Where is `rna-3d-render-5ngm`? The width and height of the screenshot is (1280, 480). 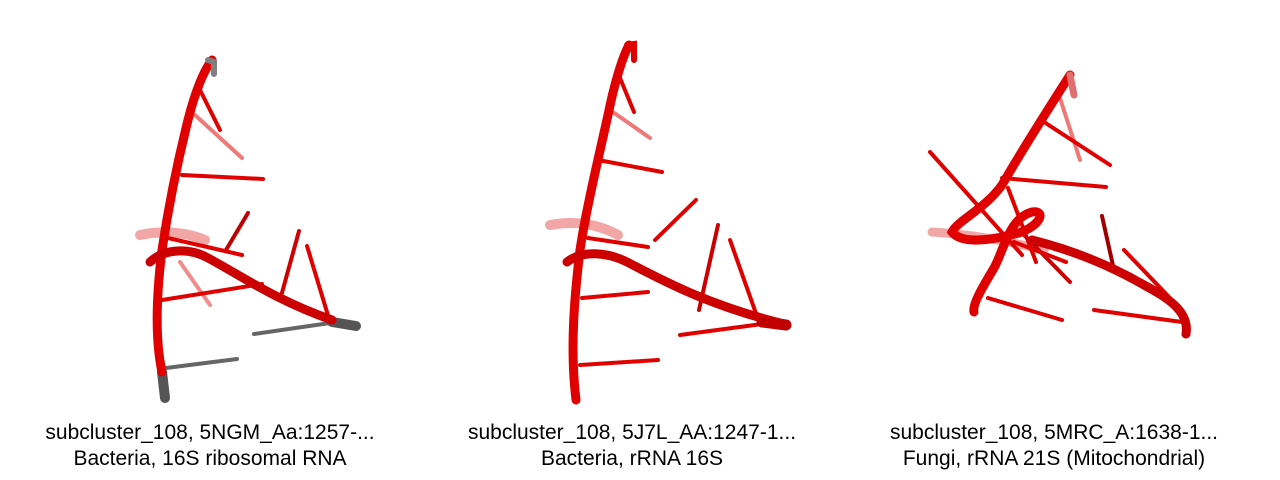
rna-3d-render-5ngm is located at coordinates (248, 229).